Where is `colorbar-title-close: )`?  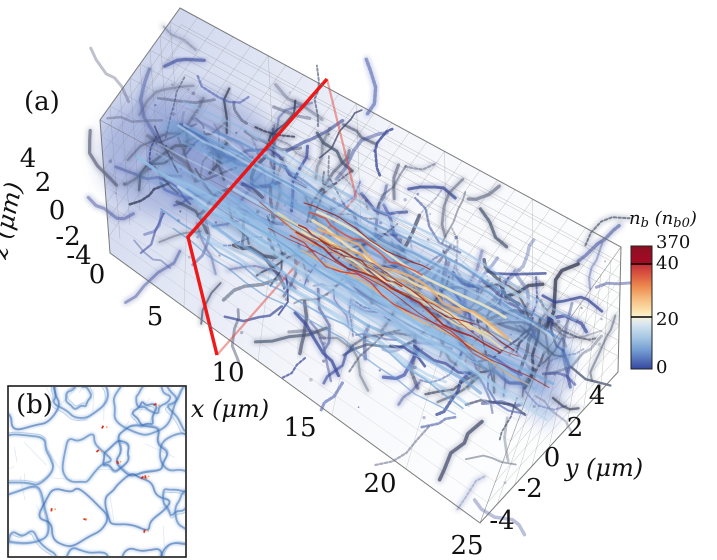
colorbar-title-close: ) is located at coordinates (693, 218).